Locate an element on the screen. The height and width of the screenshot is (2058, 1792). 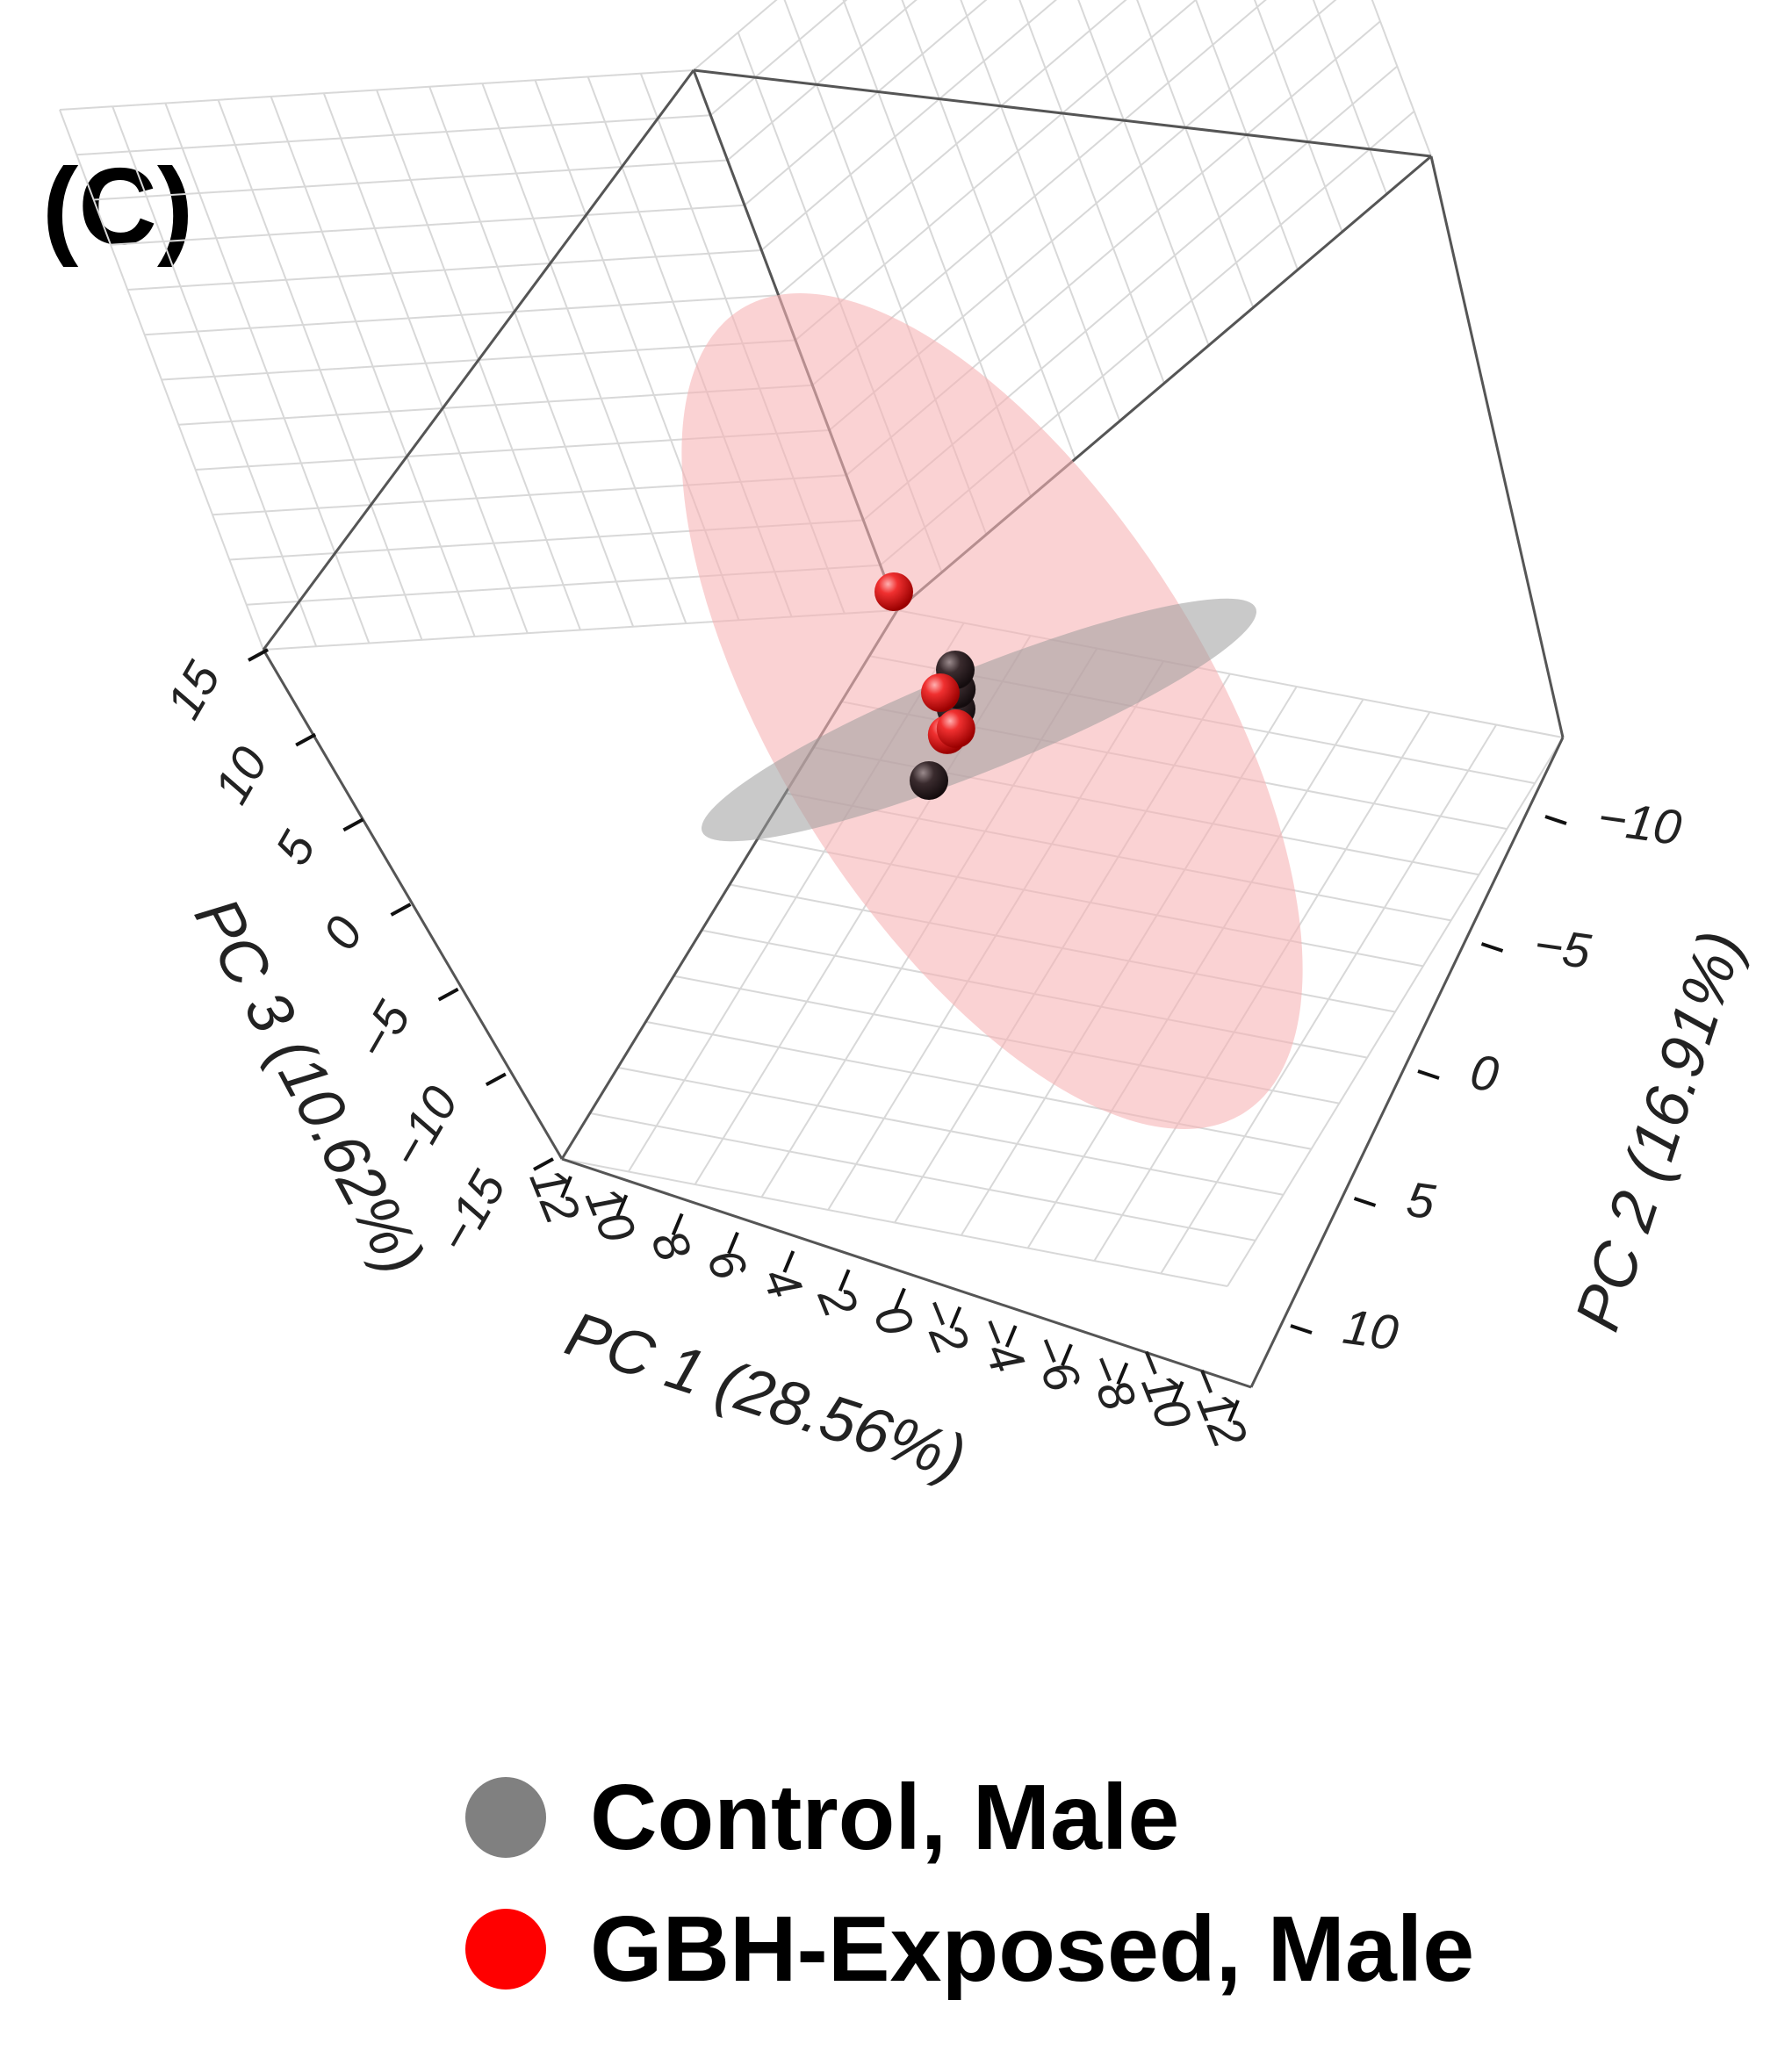
legend: Control, Male GBH-Exposed, Male is located at coordinates (969, 1883).